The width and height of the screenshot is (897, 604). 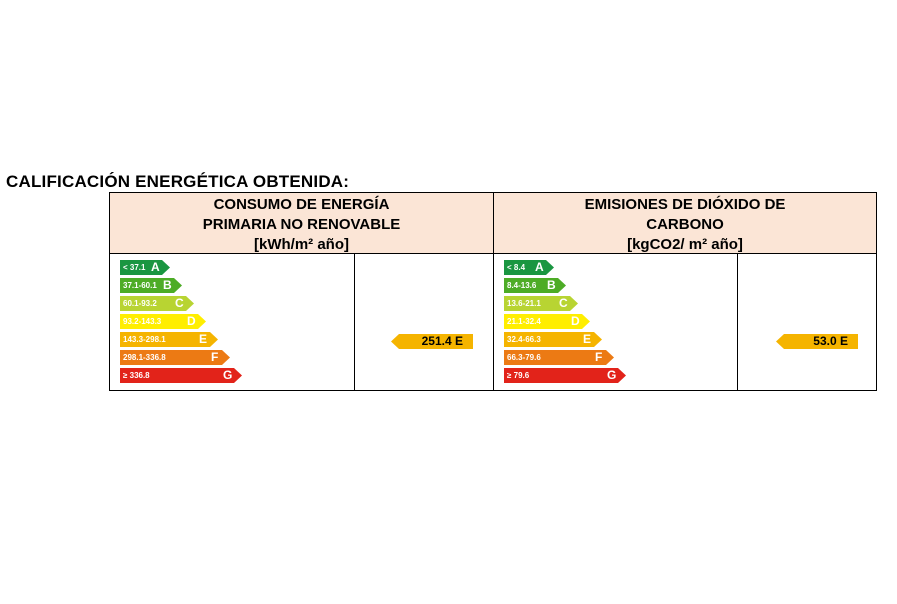 I want to click on co2-rating-fill-d, so click(x=547, y=321).